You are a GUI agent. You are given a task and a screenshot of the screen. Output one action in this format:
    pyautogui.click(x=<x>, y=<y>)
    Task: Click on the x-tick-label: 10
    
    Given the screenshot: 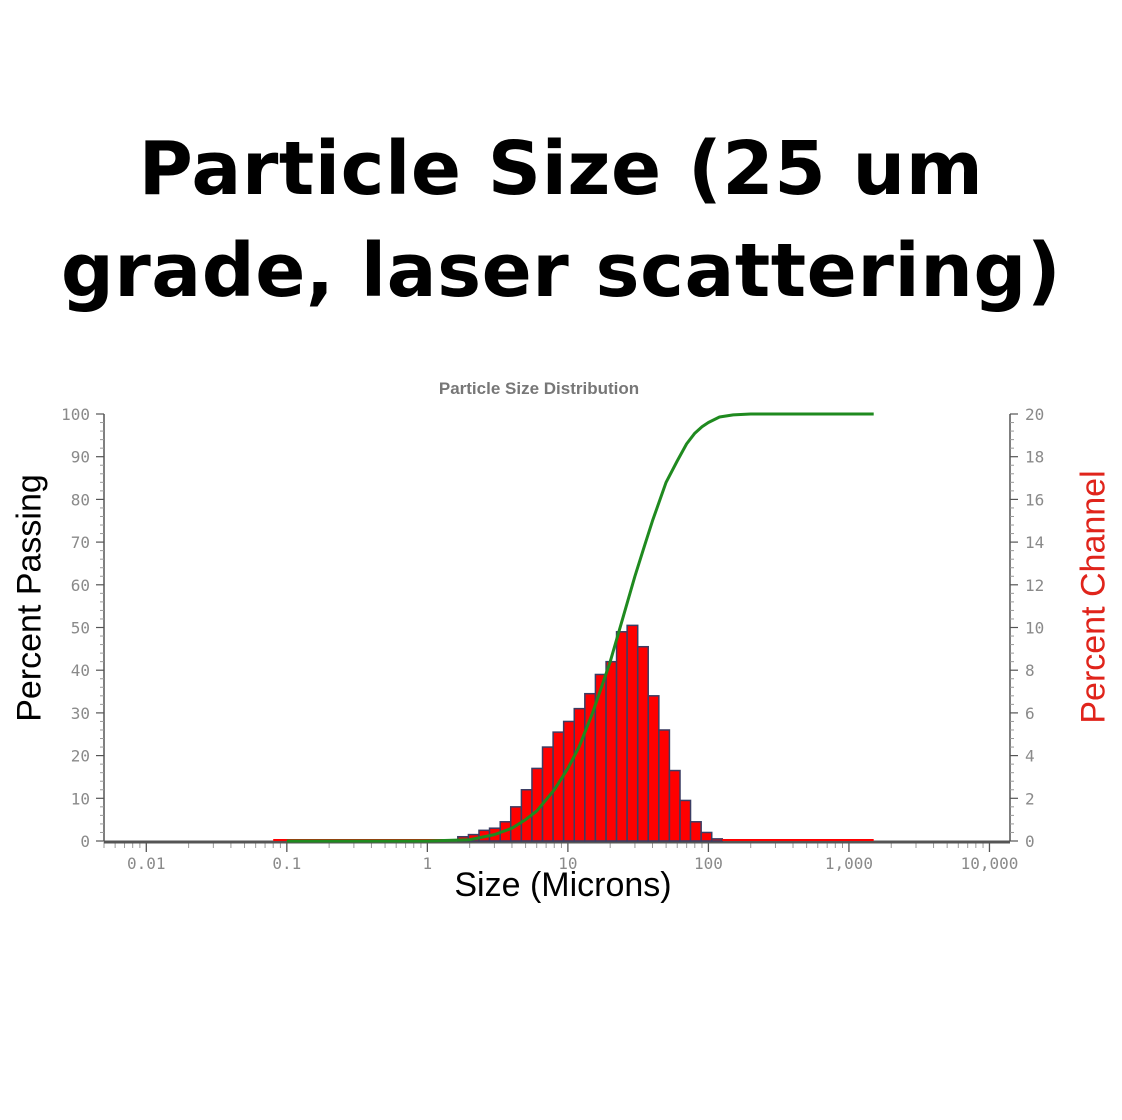 What is the action you would take?
    pyautogui.click(x=567, y=863)
    